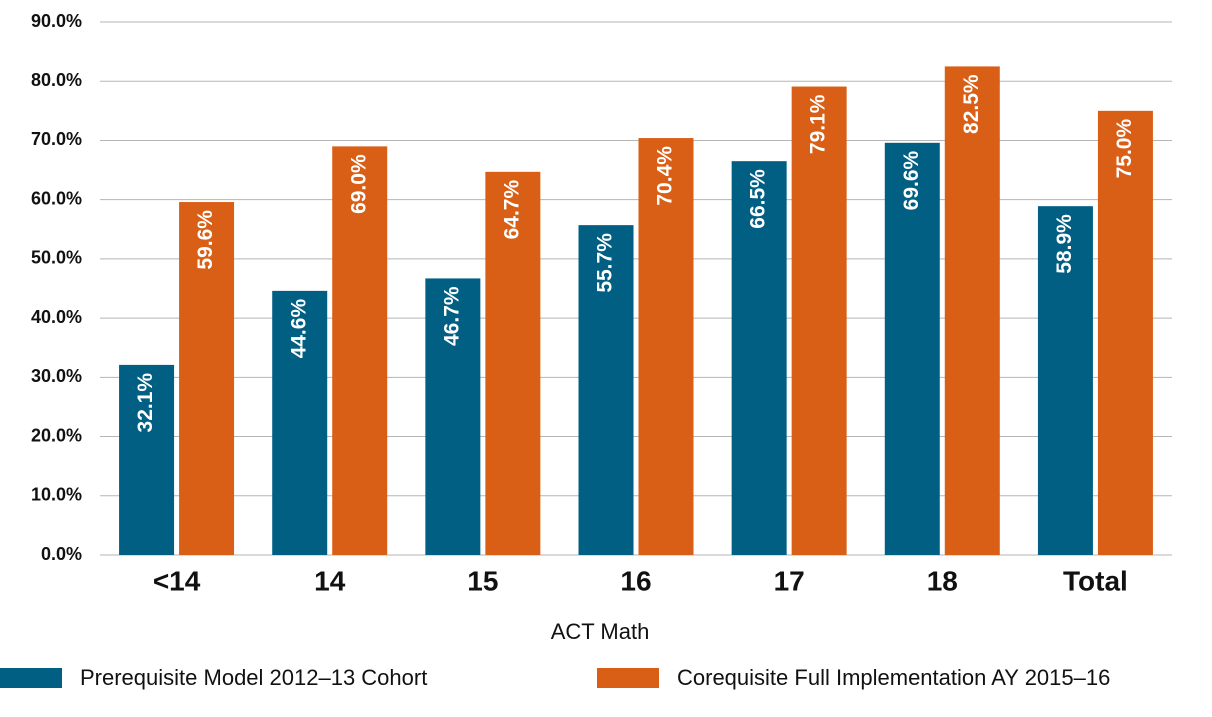 This screenshot has height=717, width=1212. What do you see at coordinates (511, 210) in the screenshot?
I see `data-label: 64.7%` at bounding box center [511, 210].